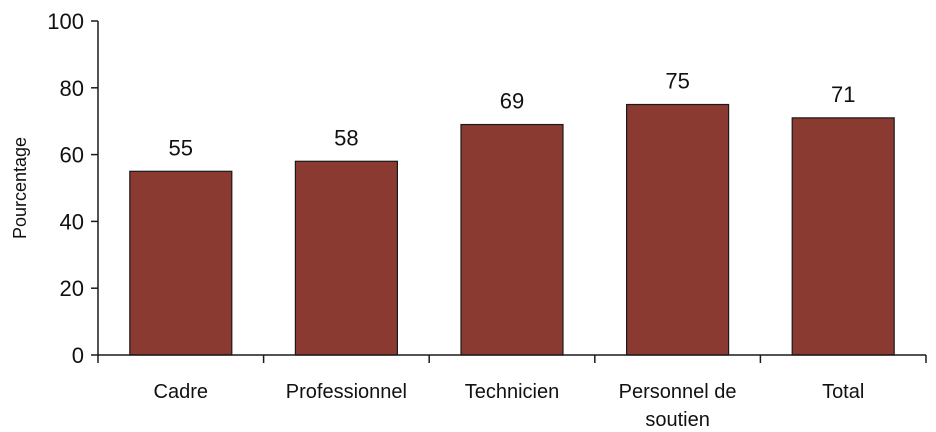 The width and height of the screenshot is (936, 432). Describe the element at coordinates (72, 88) in the screenshot. I see `y-tick-label: 80` at that location.